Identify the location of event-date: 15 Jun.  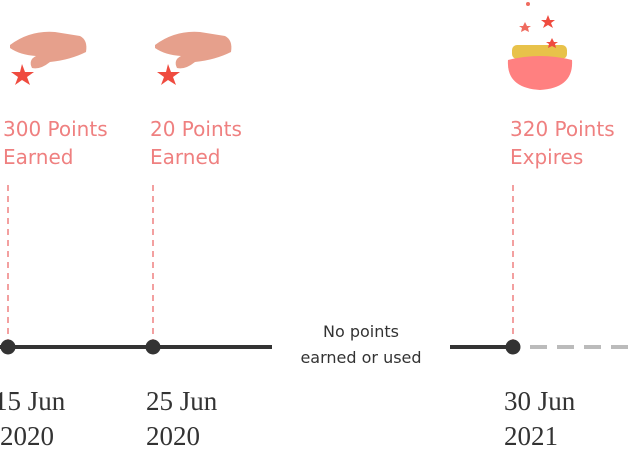
(33, 401).